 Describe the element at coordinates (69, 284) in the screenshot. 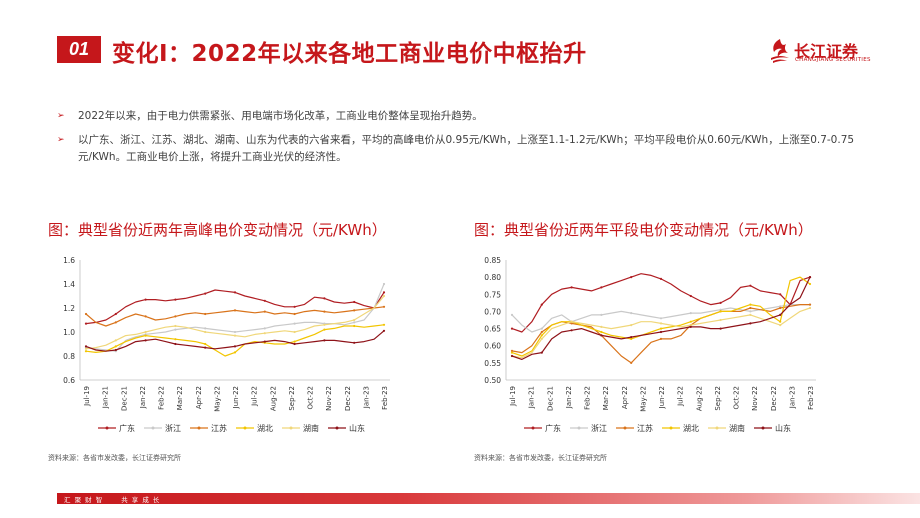

I see `y-tick-label: 1.4` at that location.